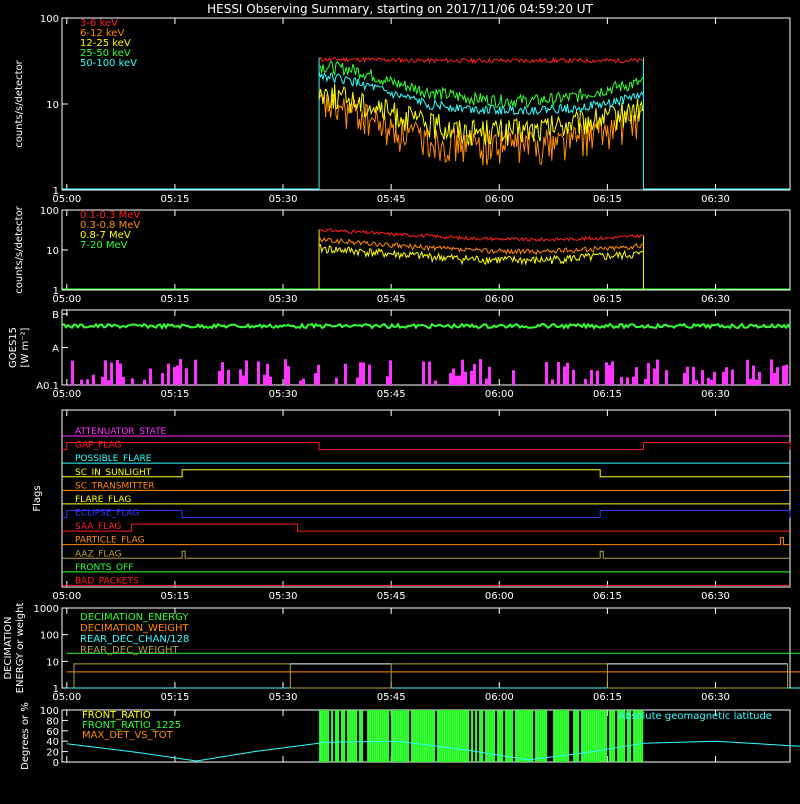 Image resolution: width=800 pixels, height=804 pixels. I want to click on x-tick-label: 05:15, so click(175, 394).